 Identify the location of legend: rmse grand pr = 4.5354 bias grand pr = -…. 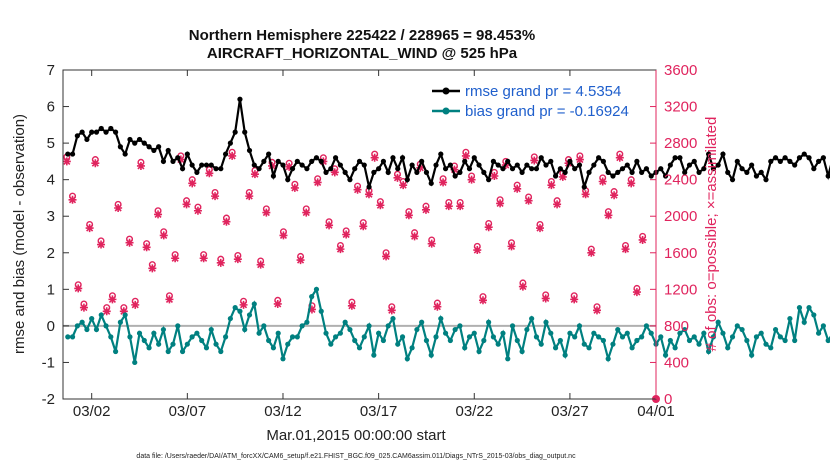
(538, 99).